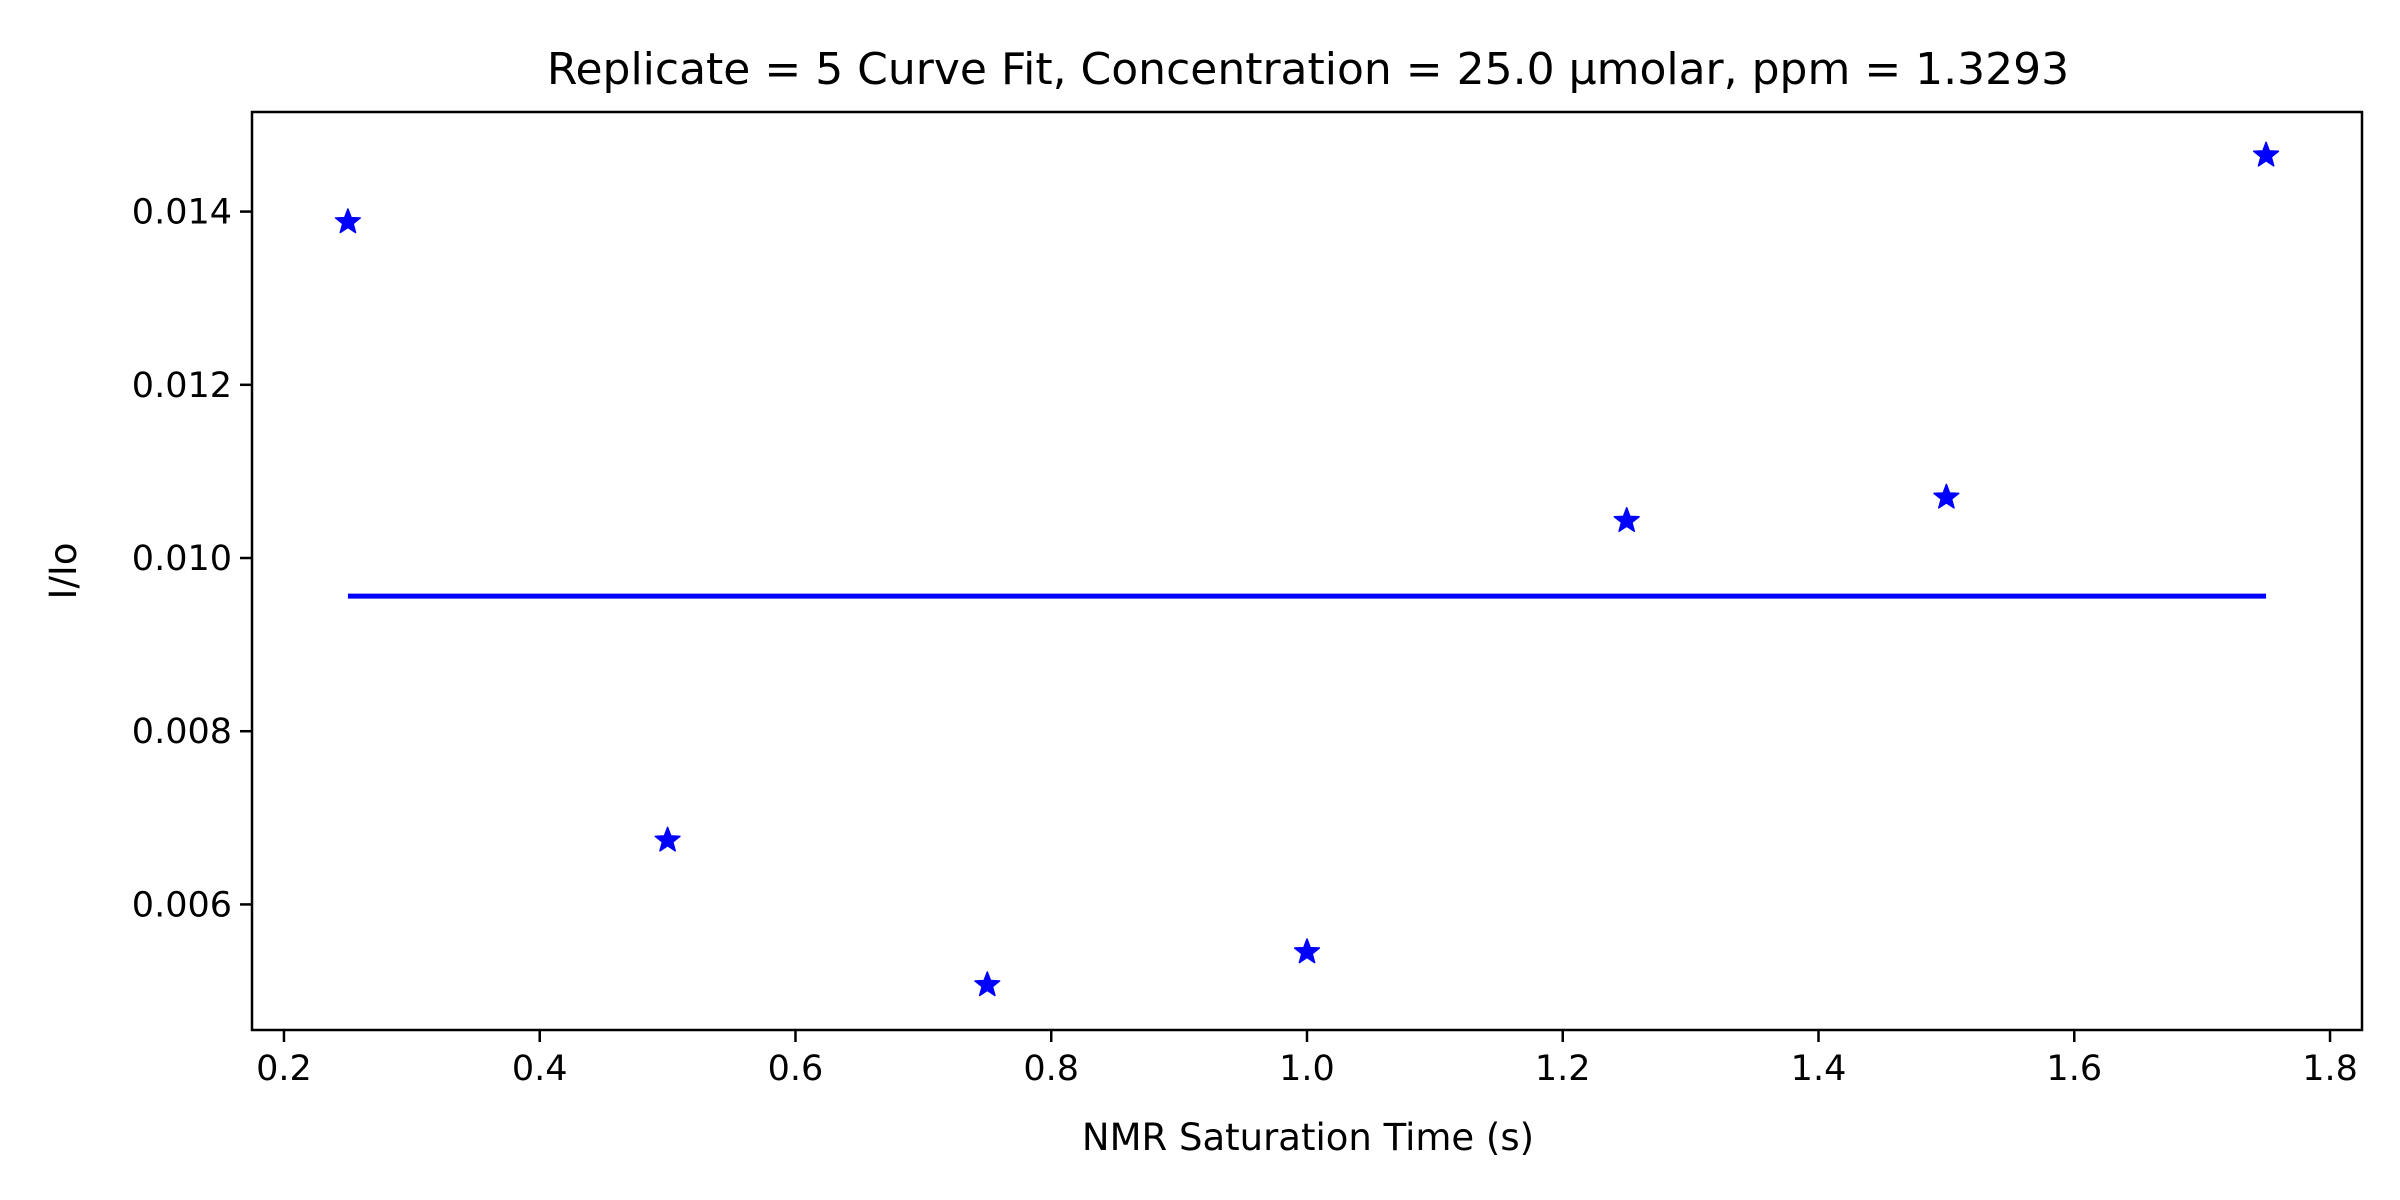  What do you see at coordinates (182, 905) in the screenshot?
I see `y-tick-label: 0.006` at bounding box center [182, 905].